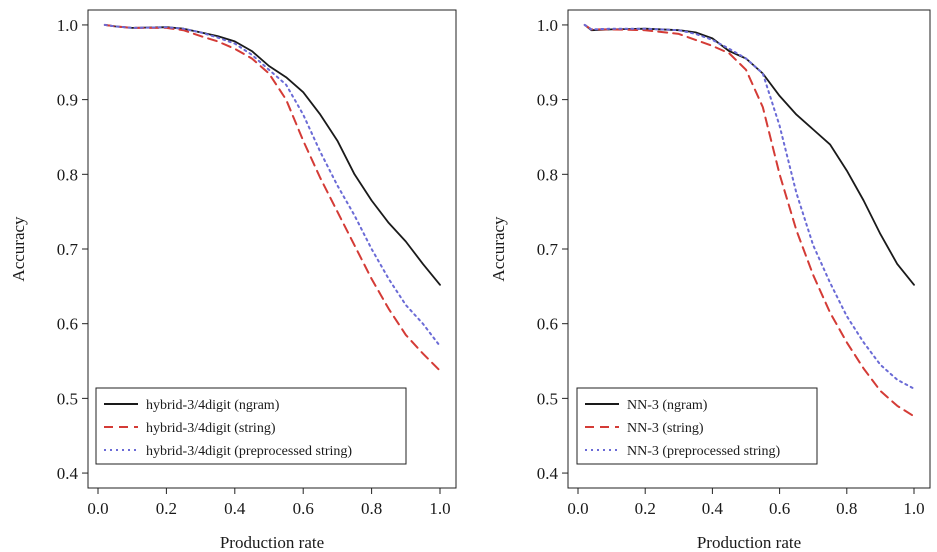 The height and width of the screenshot is (552, 937). I want to click on legend-box, so click(251, 426).